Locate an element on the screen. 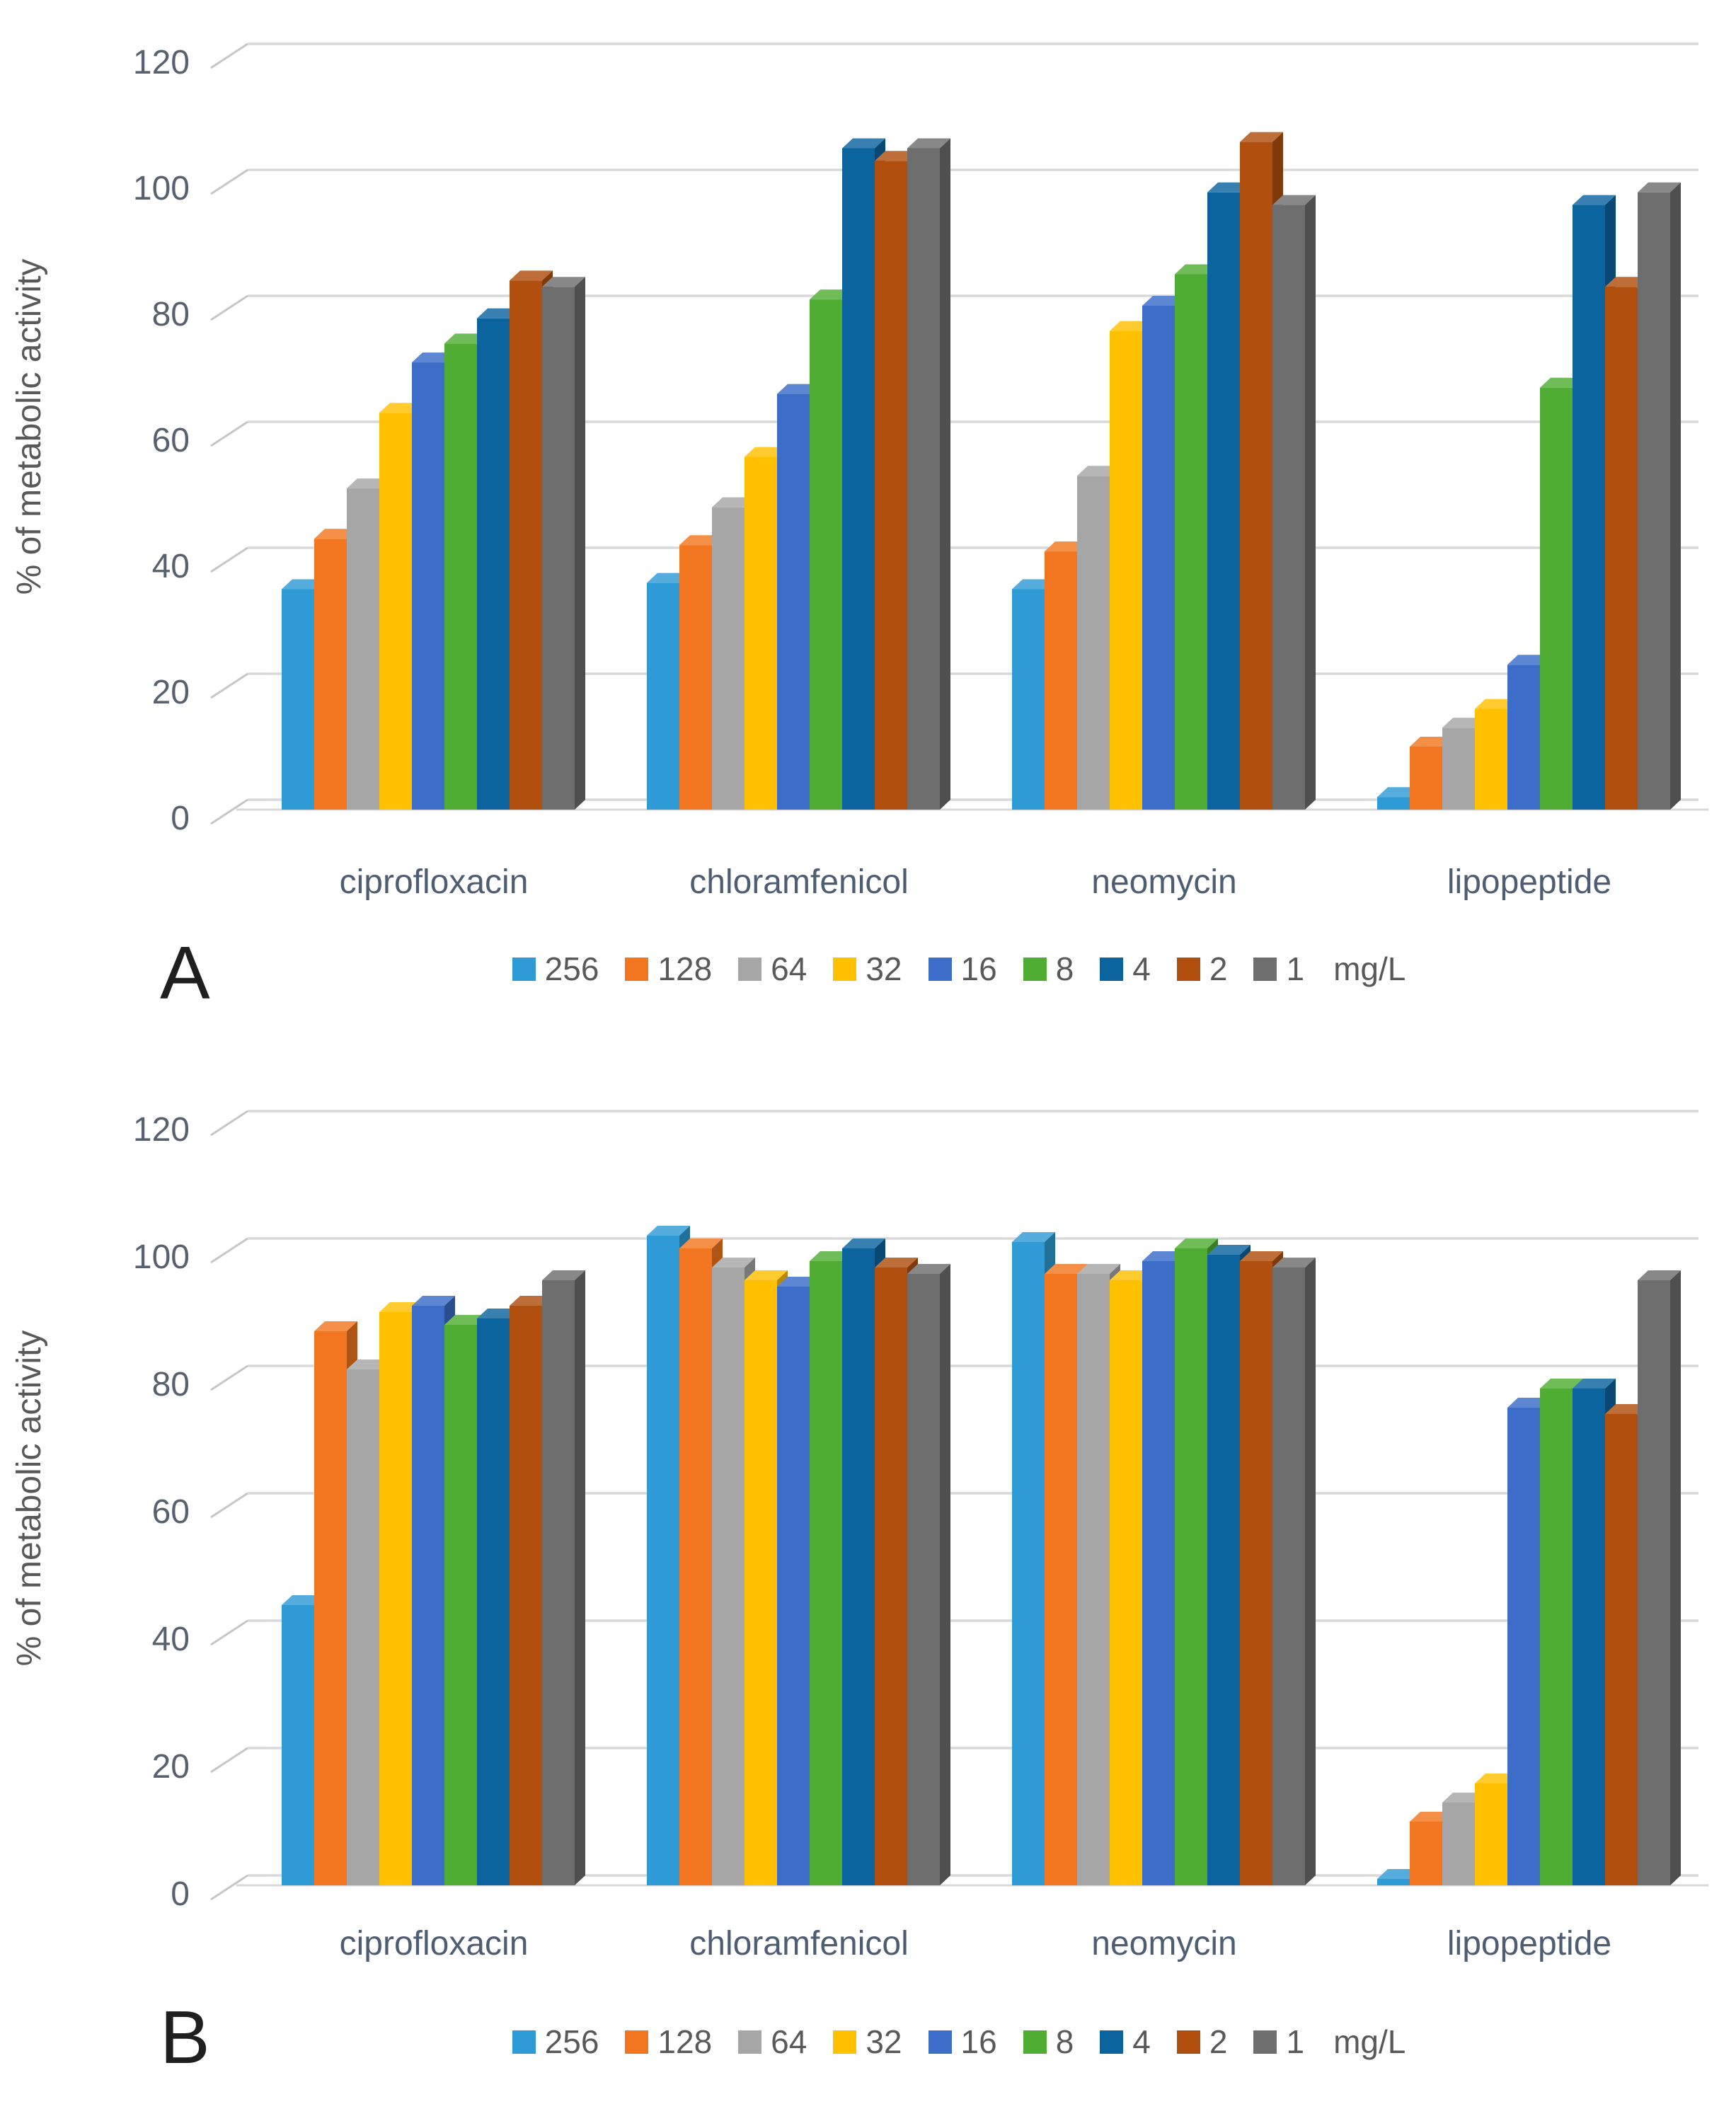 The image size is (1736, 2121). legend-label: 16 is located at coordinates (979, 968).